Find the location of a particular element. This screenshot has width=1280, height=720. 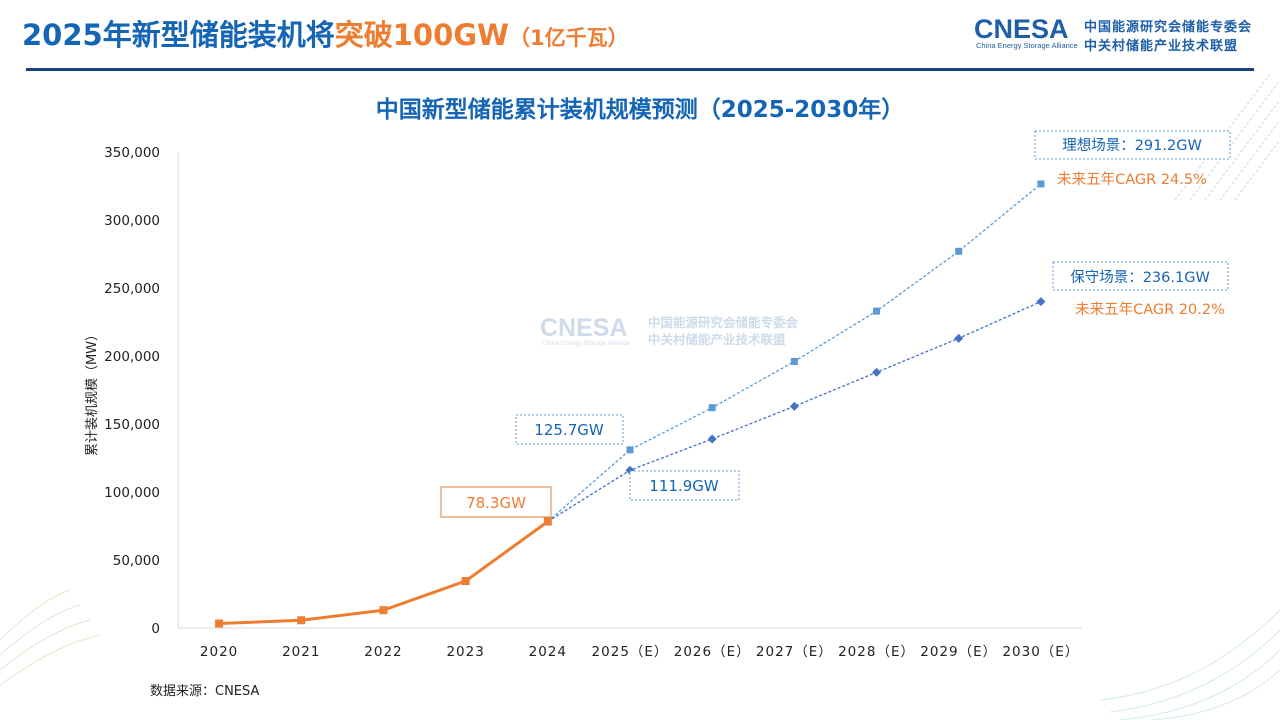

cons-total-box is located at coordinates (1140, 276).